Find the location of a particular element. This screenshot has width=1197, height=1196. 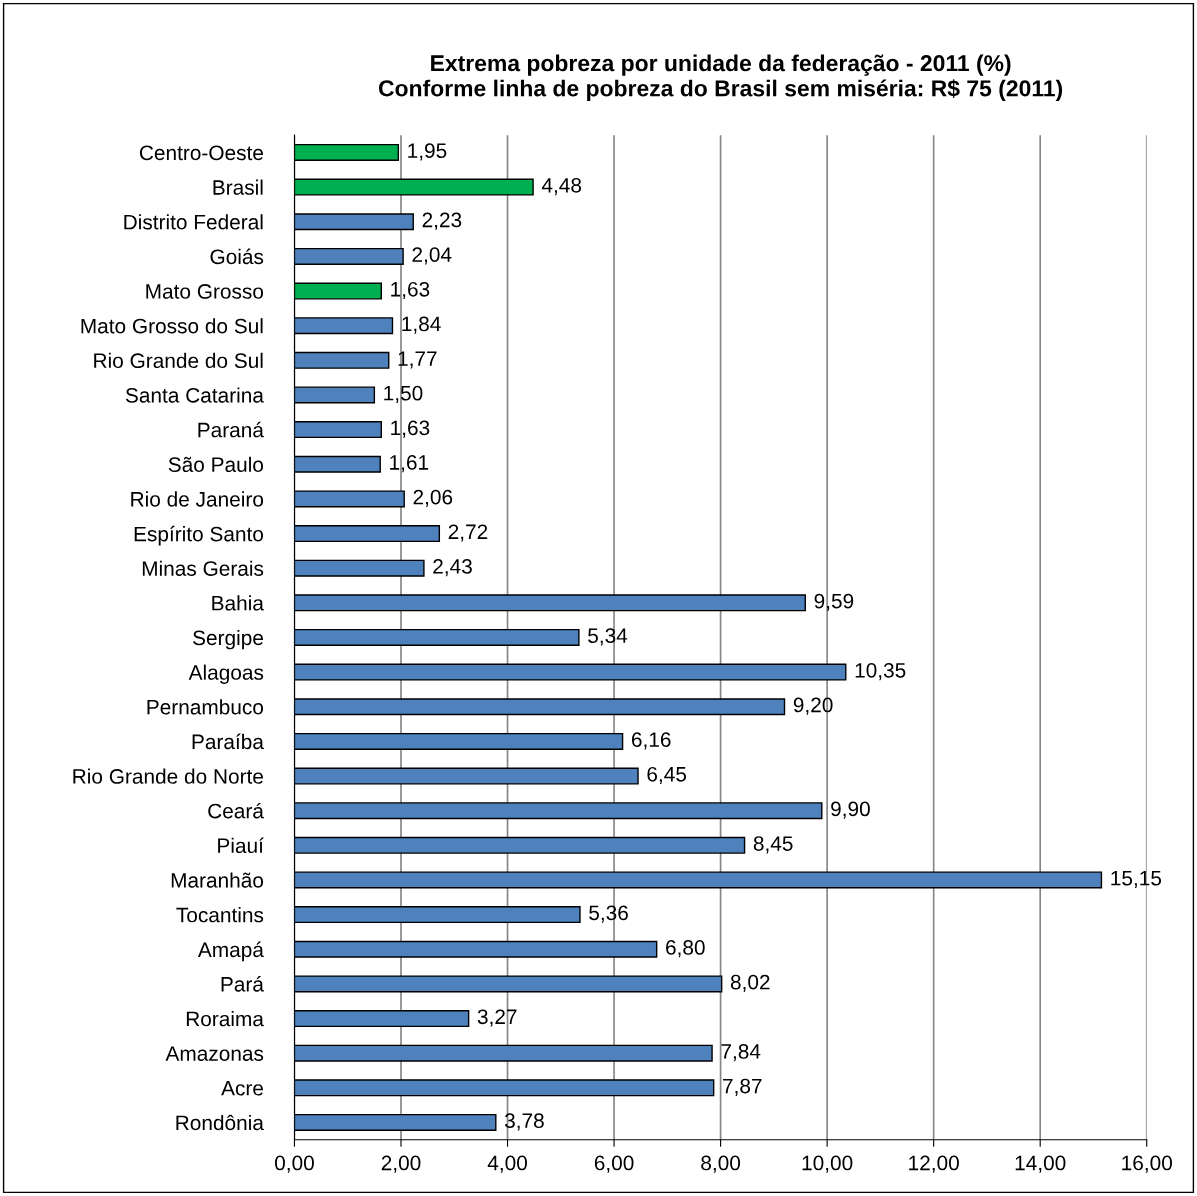

y-tick-label: Minas Gerais is located at coordinates (203, 568).